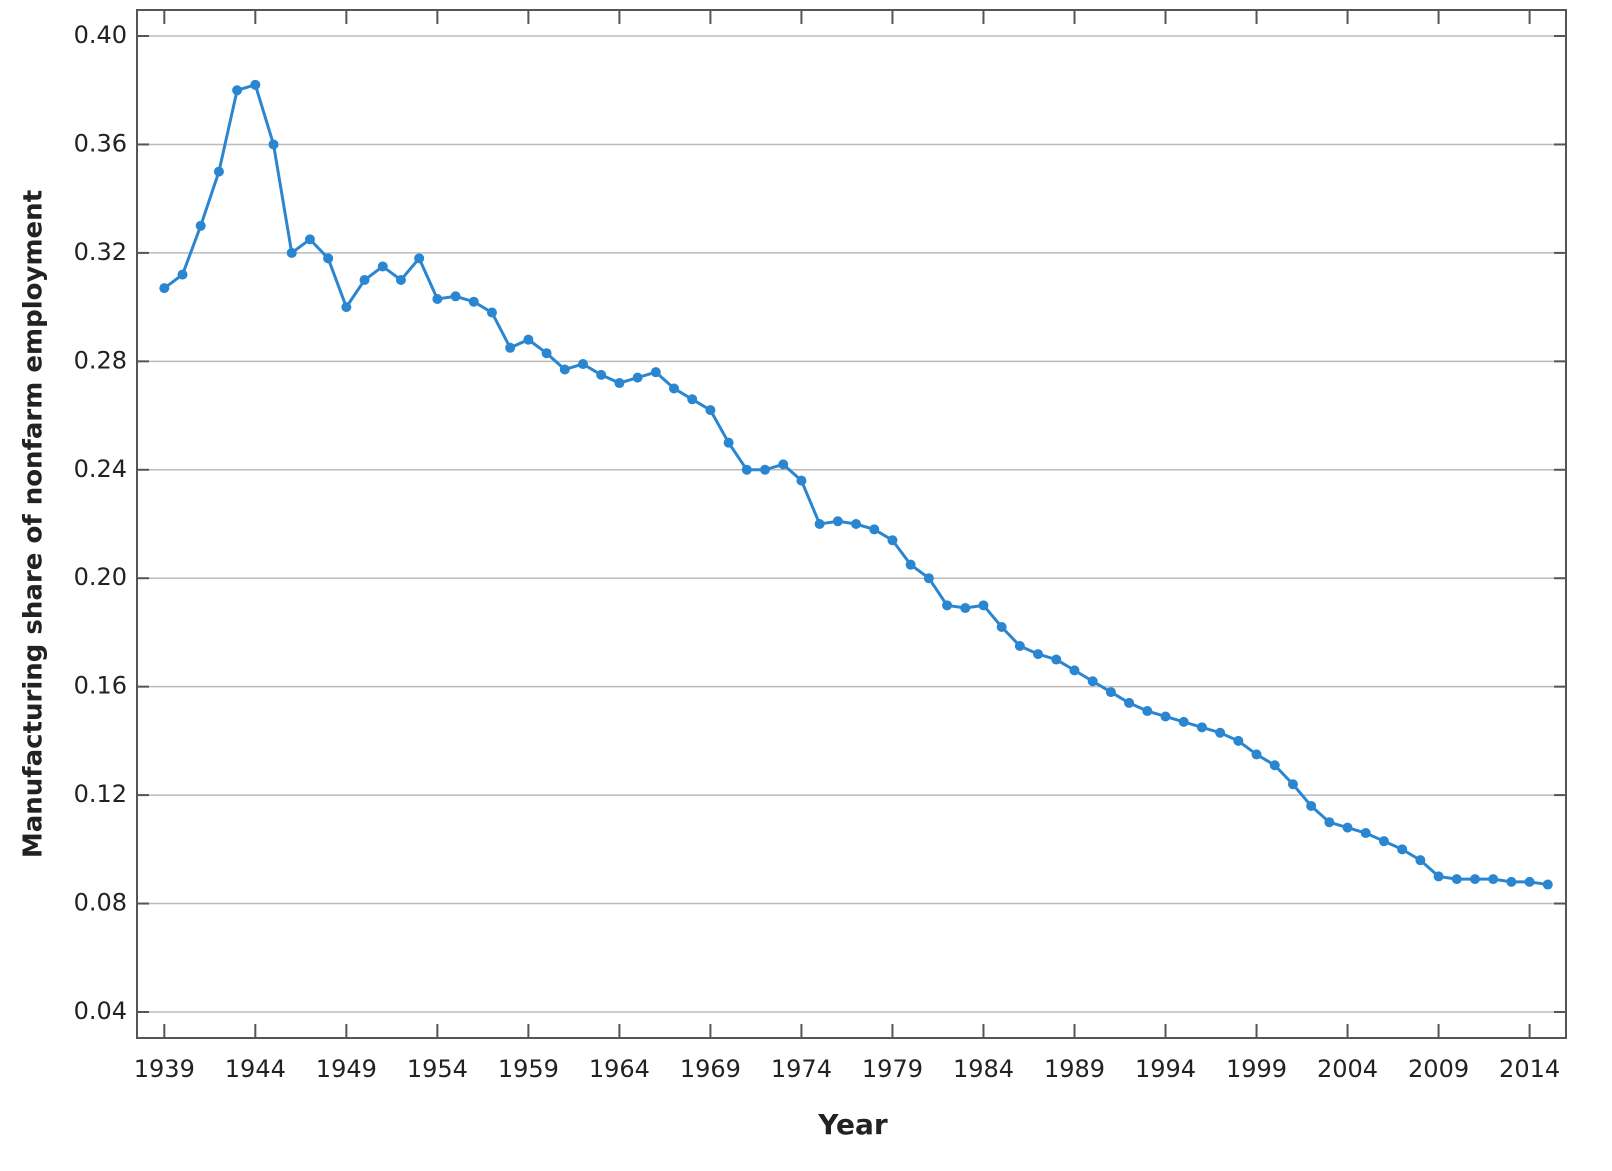 The width and height of the screenshot is (1612, 1171). I want to click on y-tick-label: 0.28, so click(100, 360).